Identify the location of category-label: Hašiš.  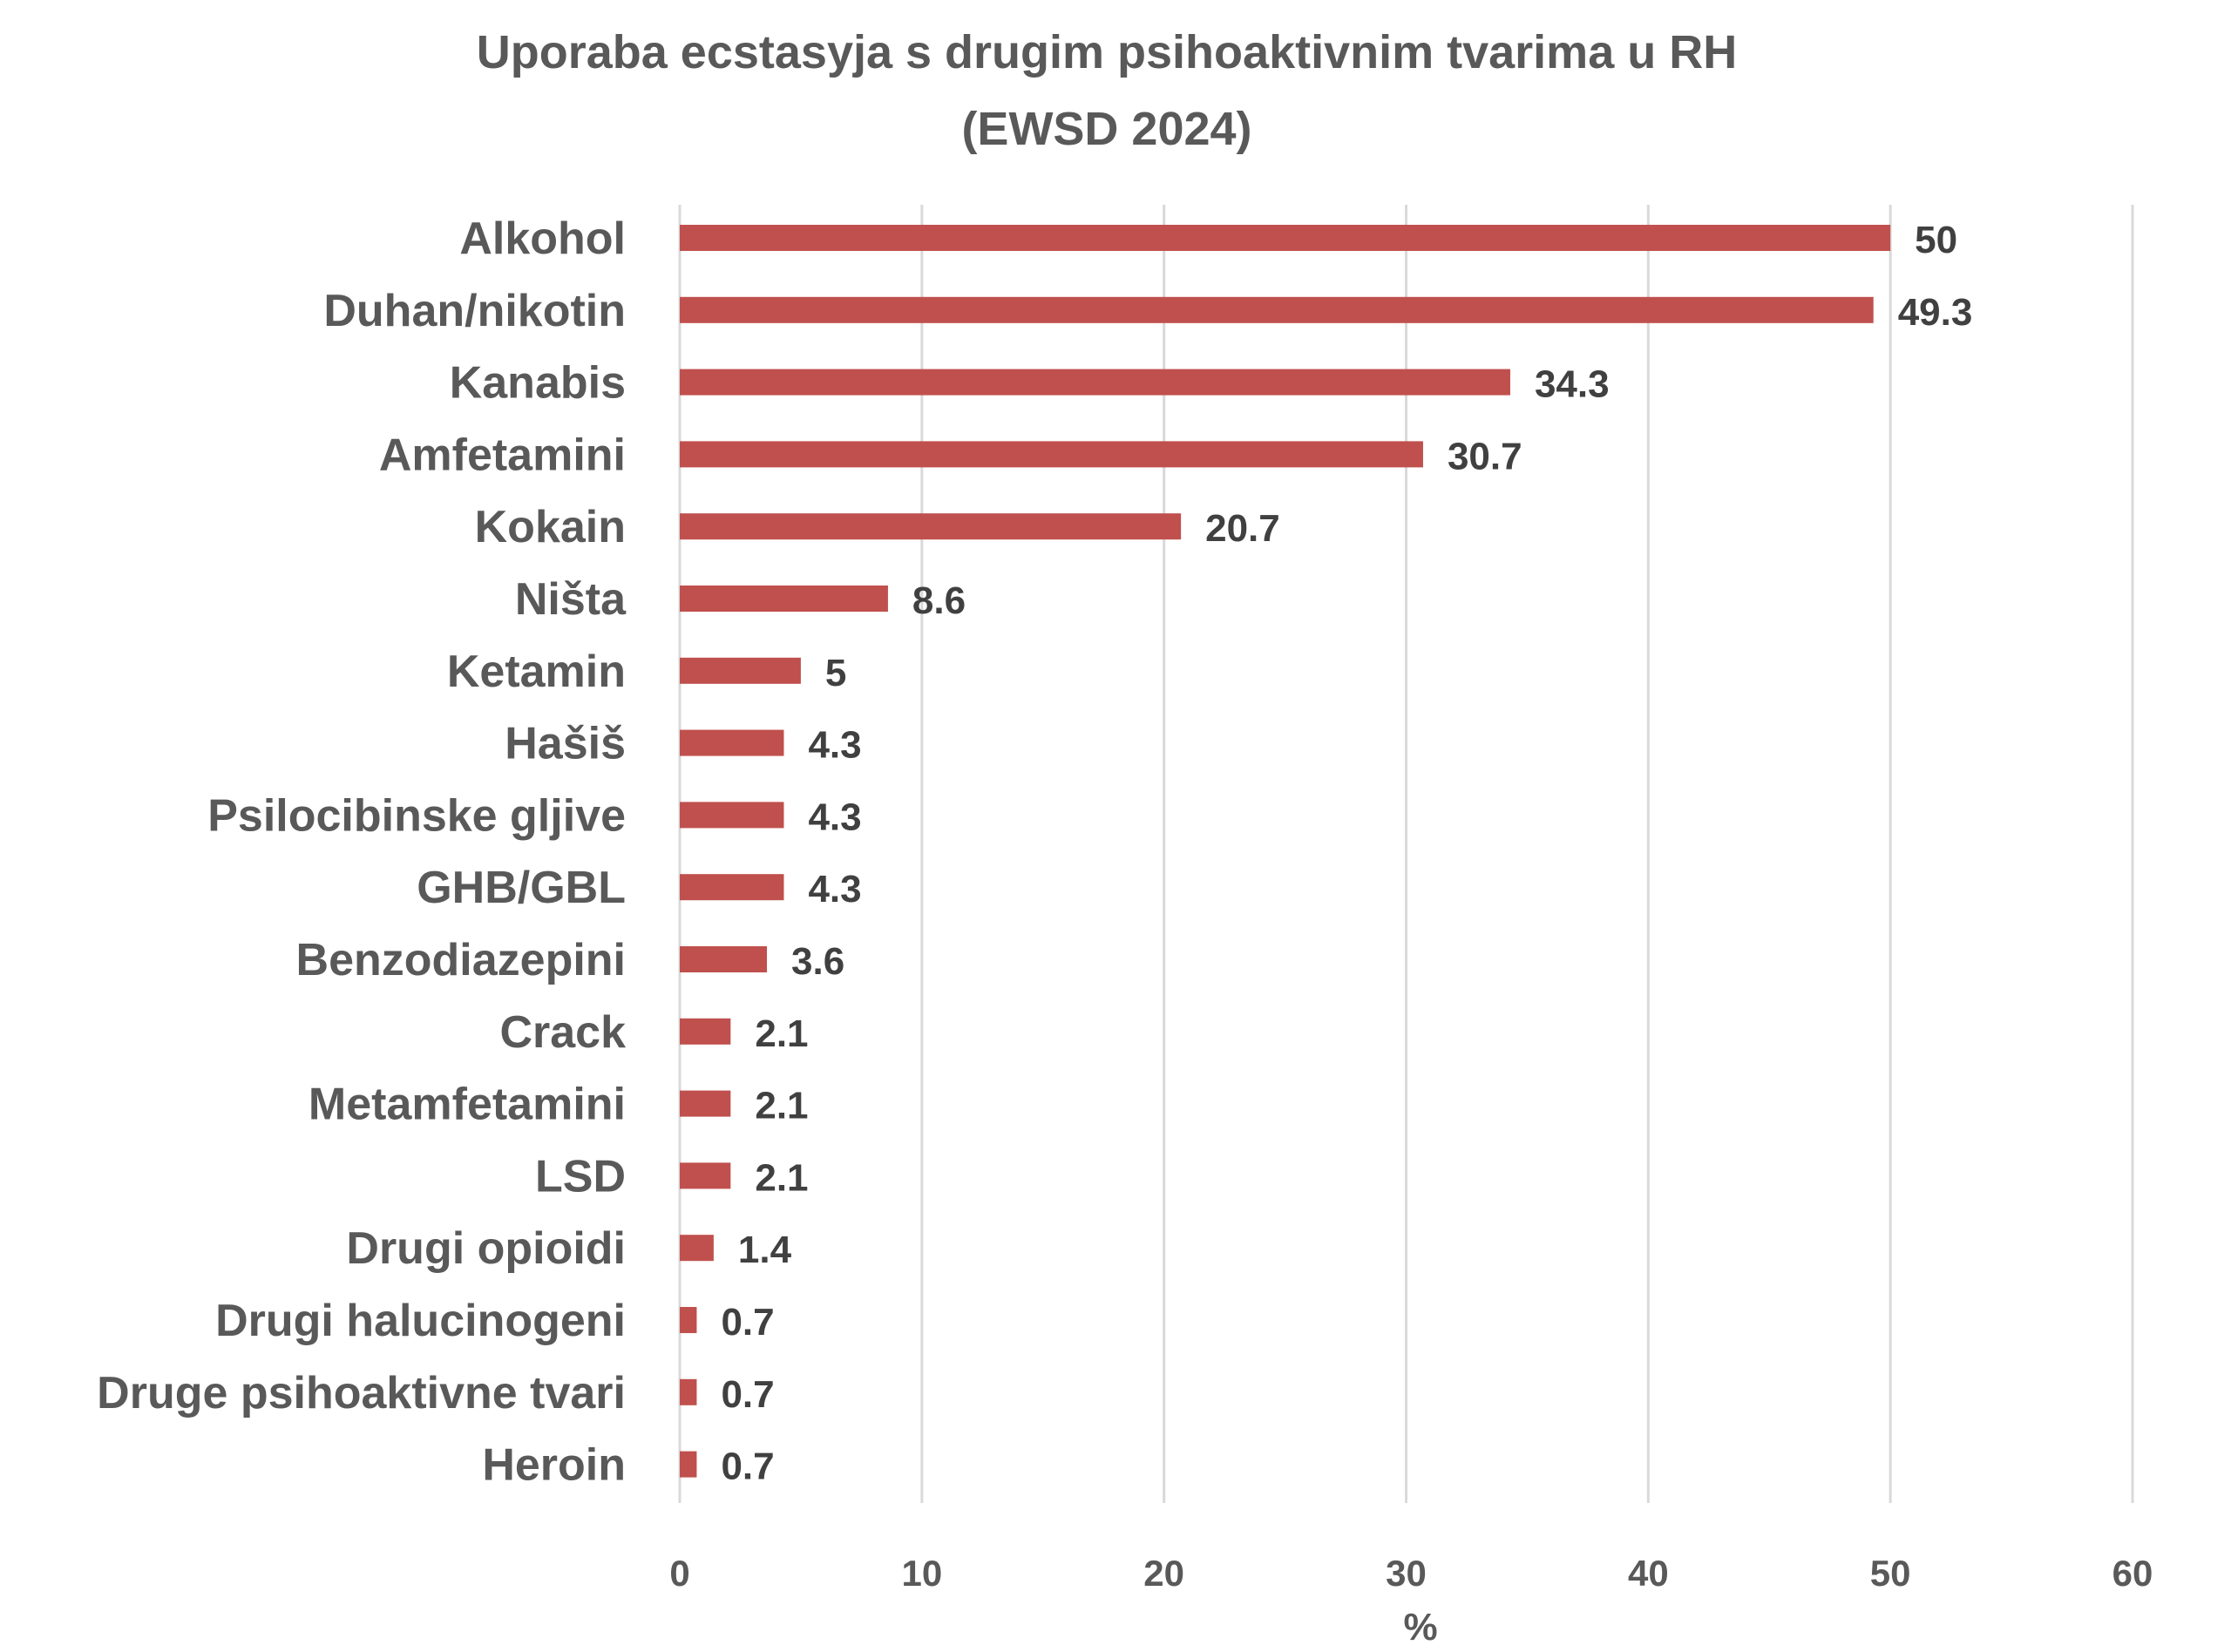
(565, 744).